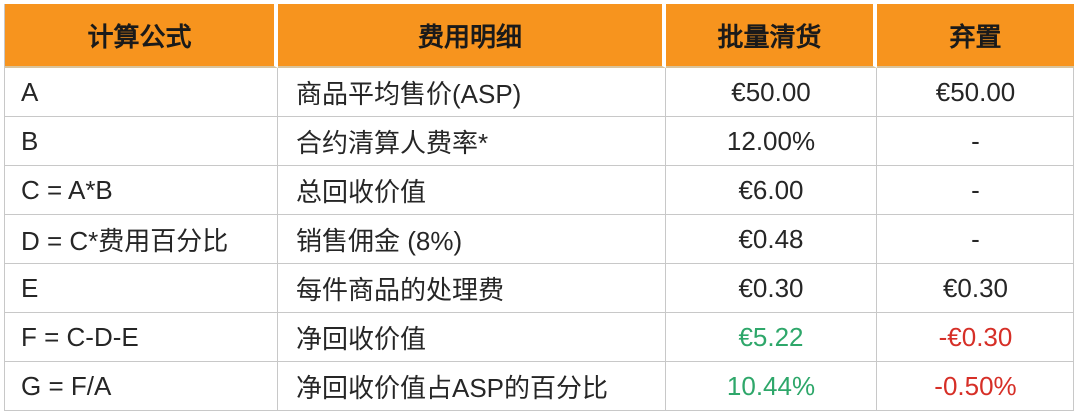 This screenshot has height=419, width=1080. Describe the element at coordinates (141, 239) in the screenshot. I see `formula-cell: D = C*费用百分比` at that location.